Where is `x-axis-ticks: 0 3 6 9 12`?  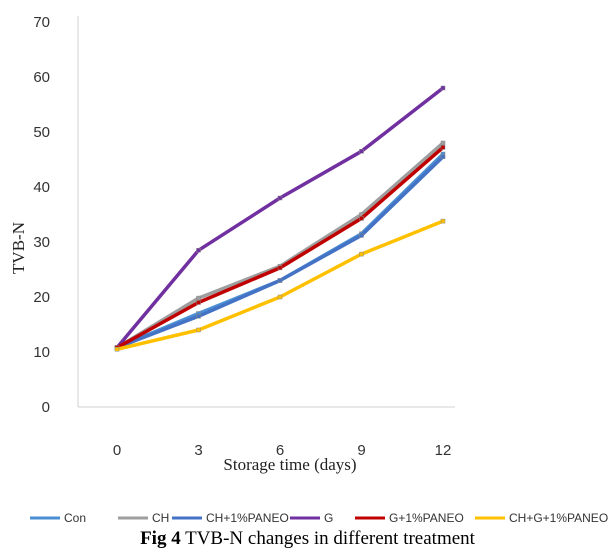
x-axis-ticks: 0 3 6 9 12 is located at coordinates (282, 450).